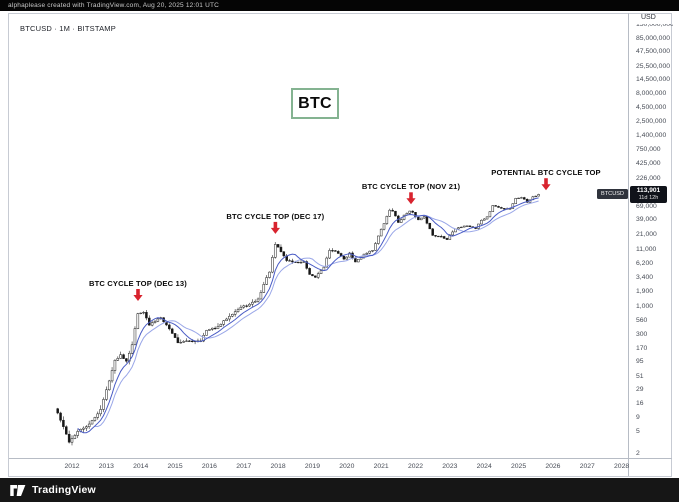 The height and width of the screenshot is (502, 679). I want to click on tradingview-wordmark: TradingView, so click(64, 490).